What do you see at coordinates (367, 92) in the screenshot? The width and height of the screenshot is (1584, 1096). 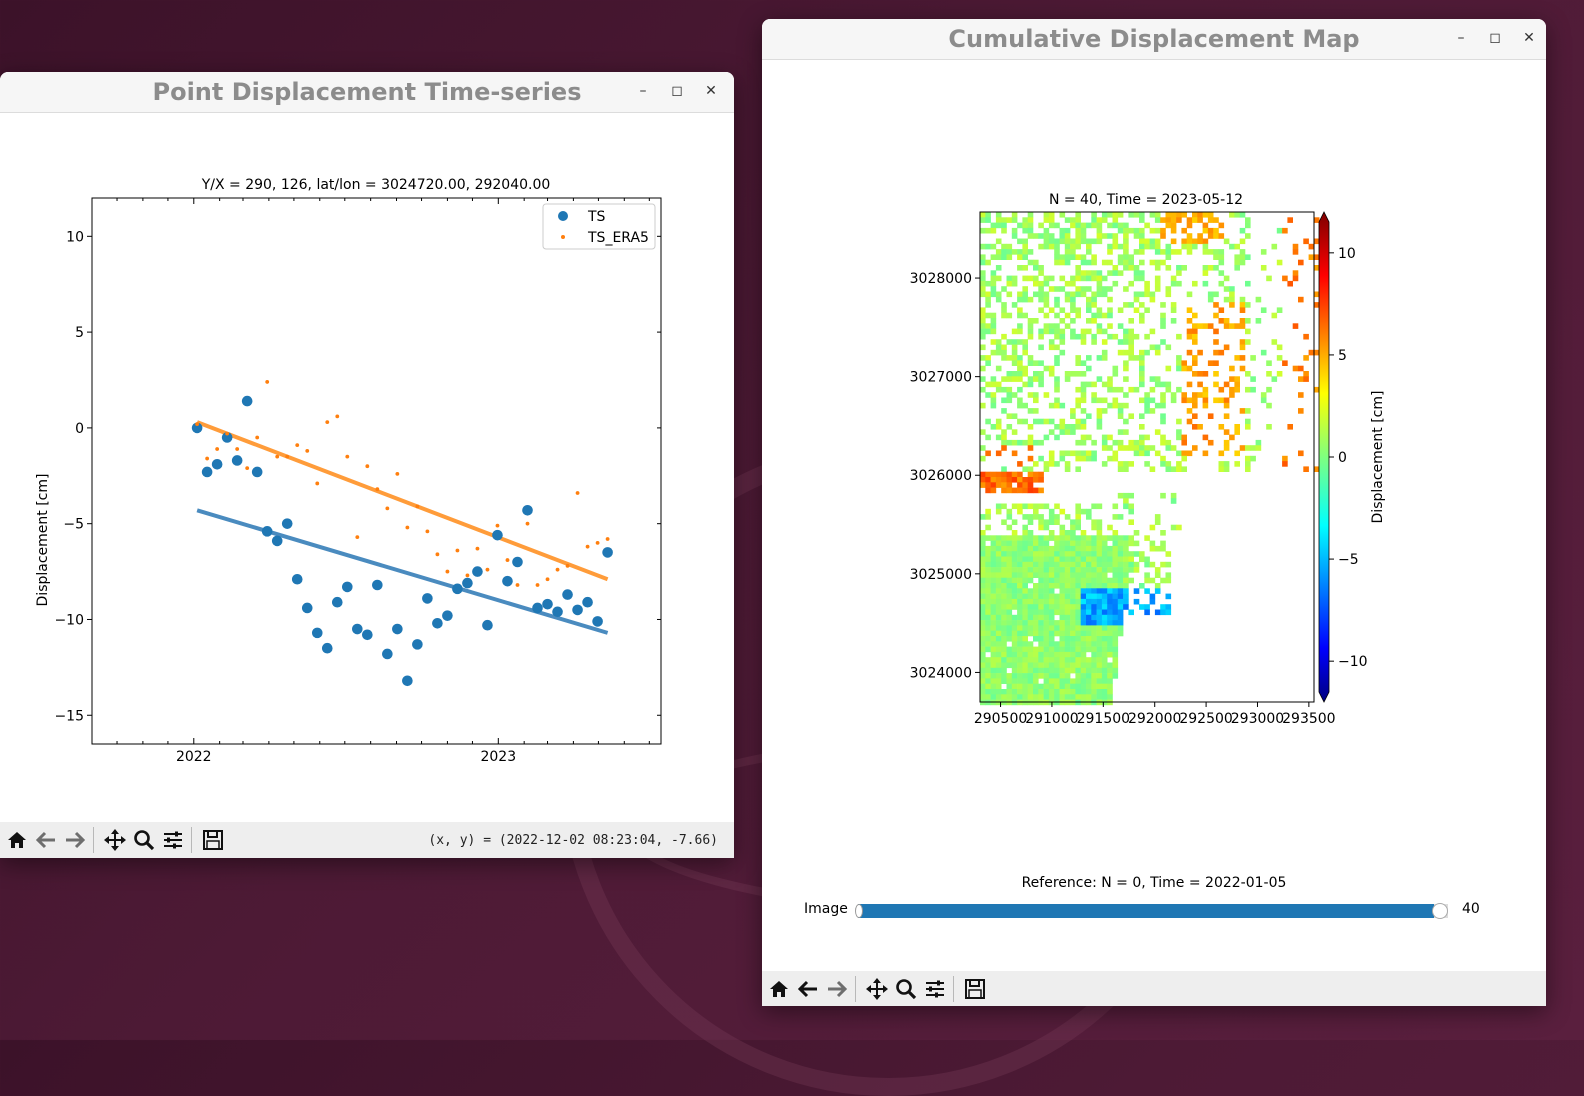 I see `window-titlebar: Point Displacement Time-series – ◻ ✕` at bounding box center [367, 92].